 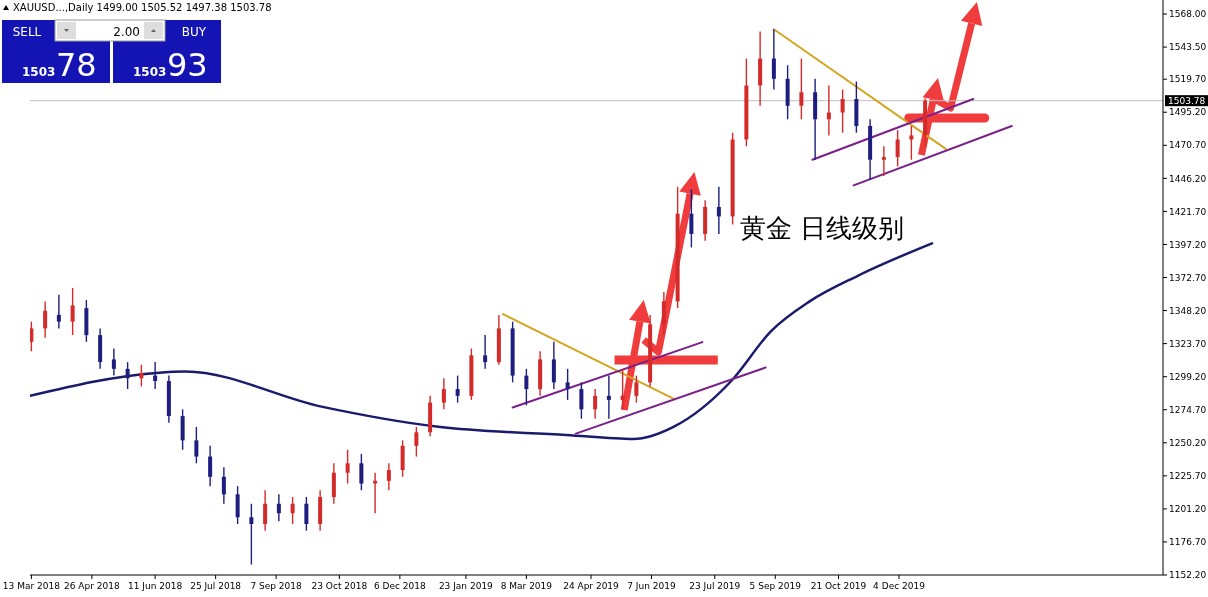 I want to click on y-tick-label: 1348.20, so click(x=1188, y=310).